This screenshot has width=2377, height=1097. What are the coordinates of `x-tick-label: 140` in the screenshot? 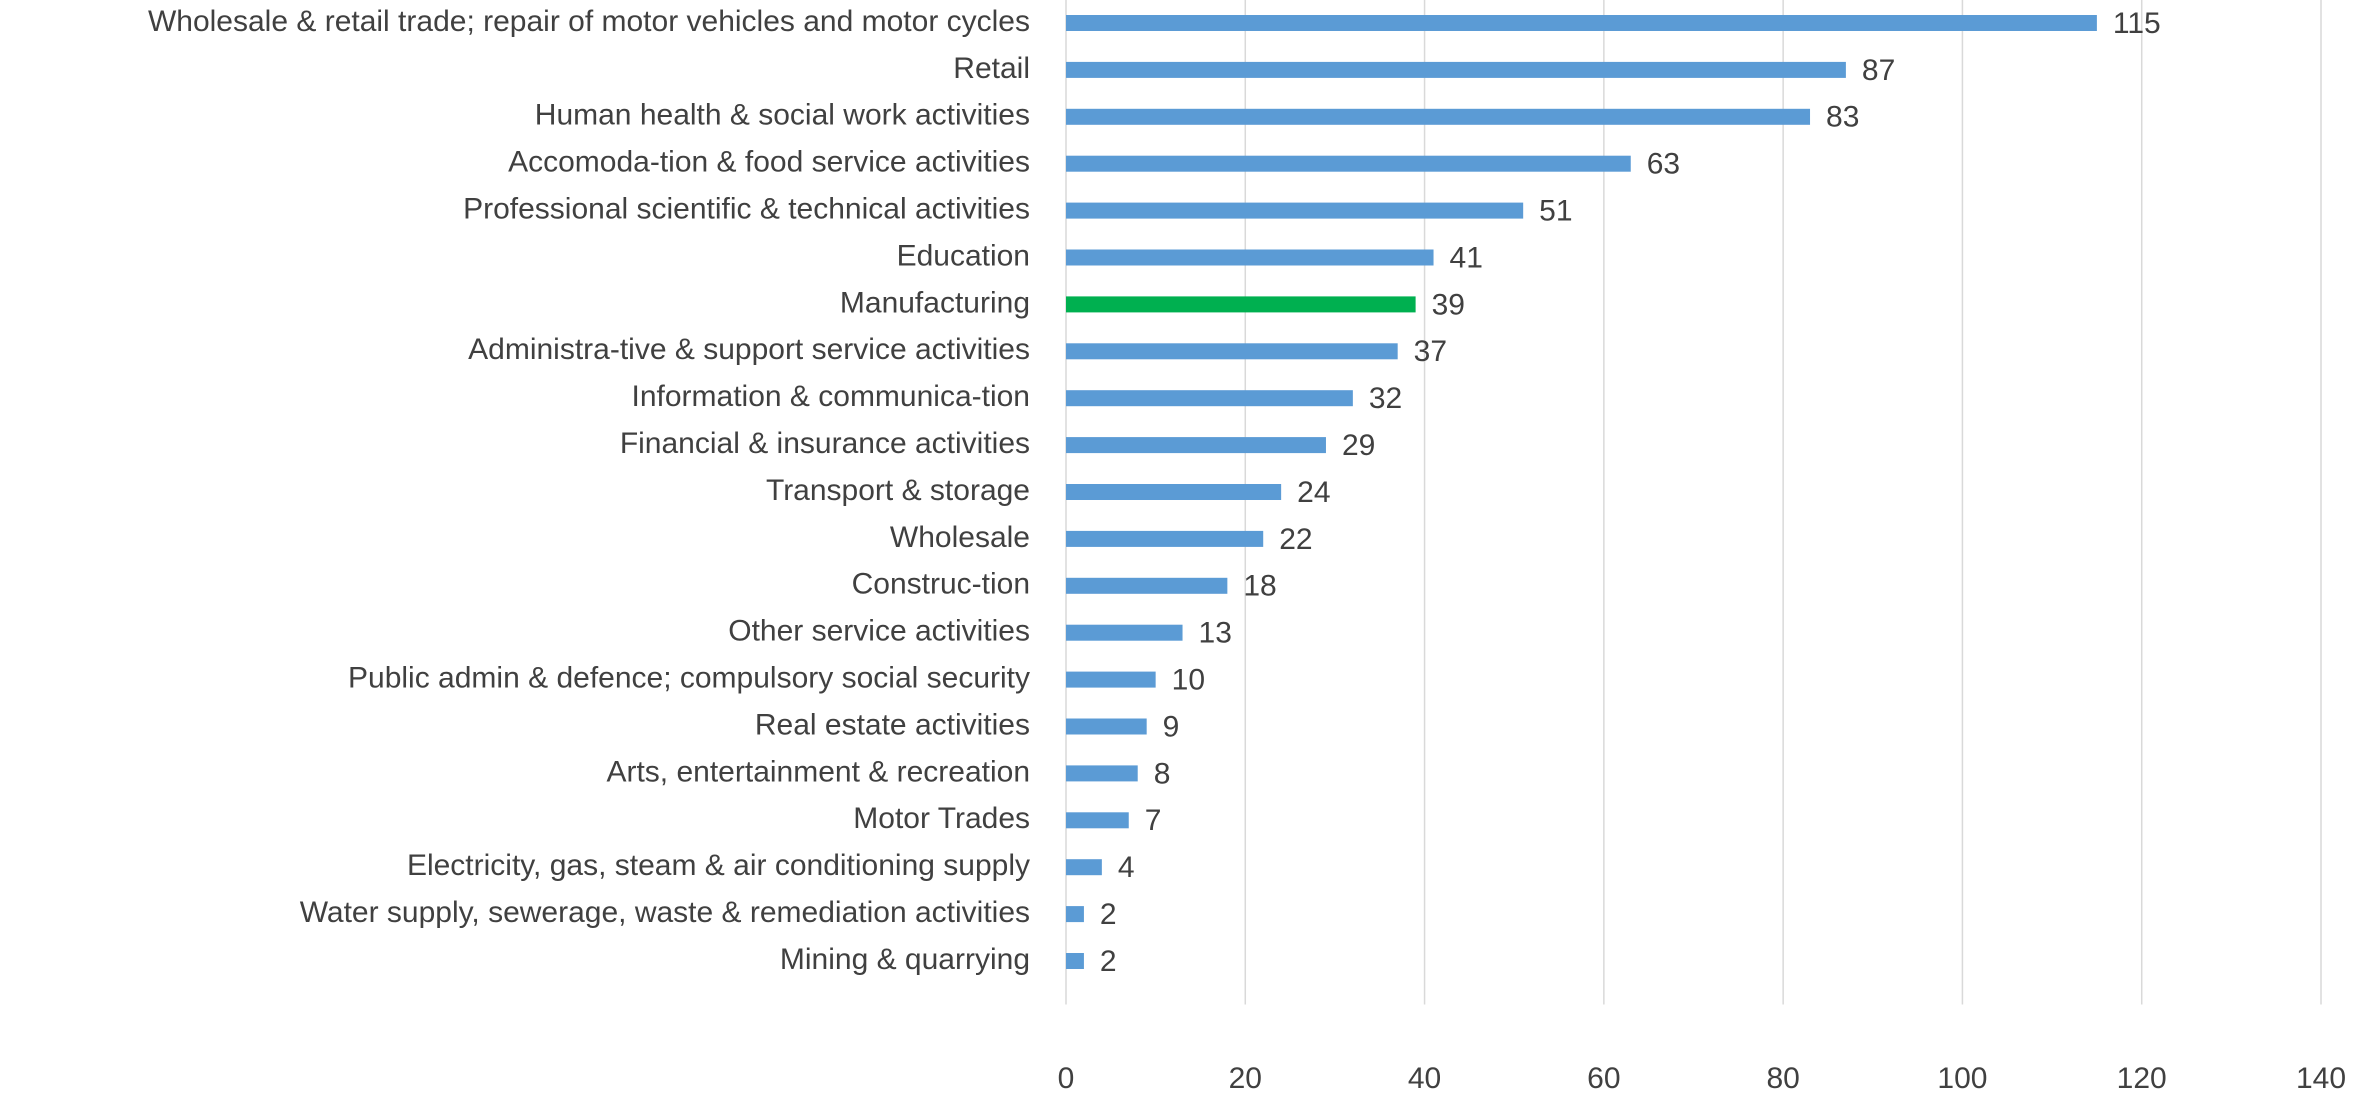 It's located at (2321, 1078).